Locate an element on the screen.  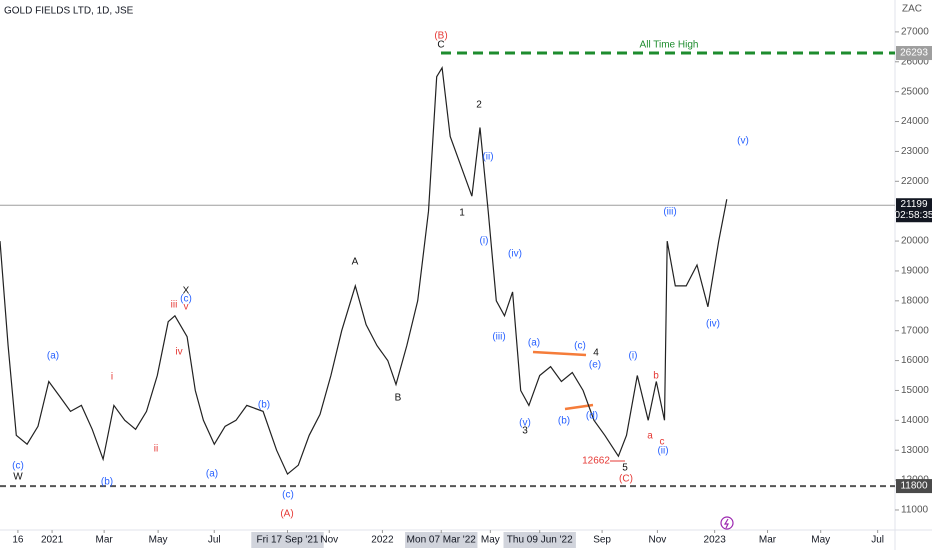
wave-label: 12662 is located at coordinates (596, 461).